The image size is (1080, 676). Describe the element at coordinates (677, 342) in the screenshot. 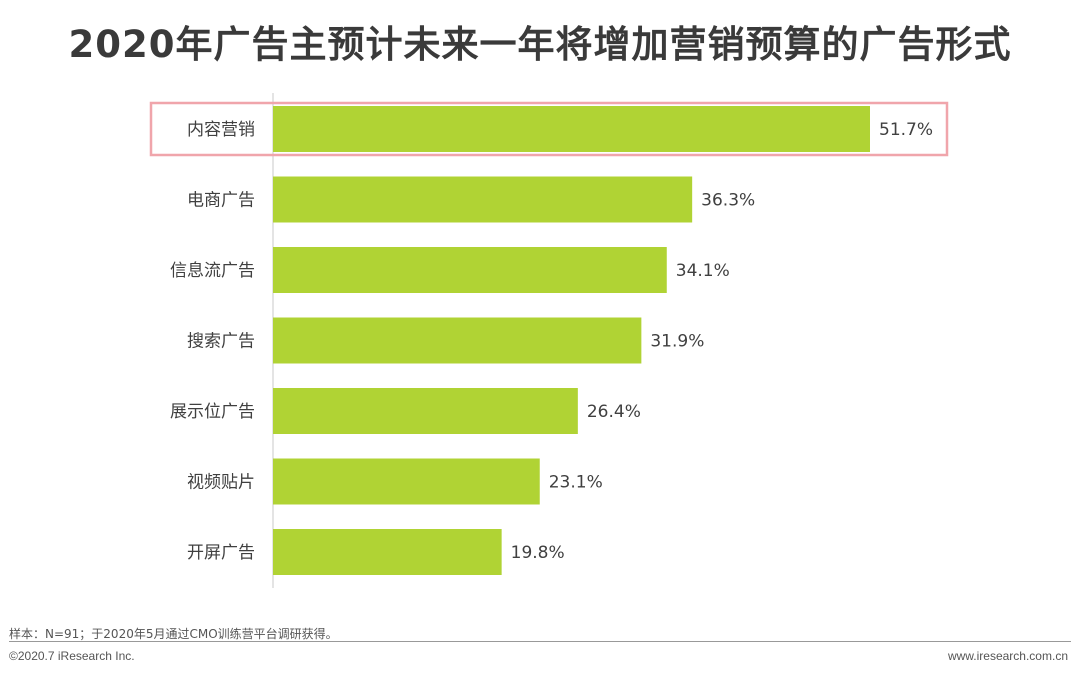

I see `value-label: 31.9%` at that location.